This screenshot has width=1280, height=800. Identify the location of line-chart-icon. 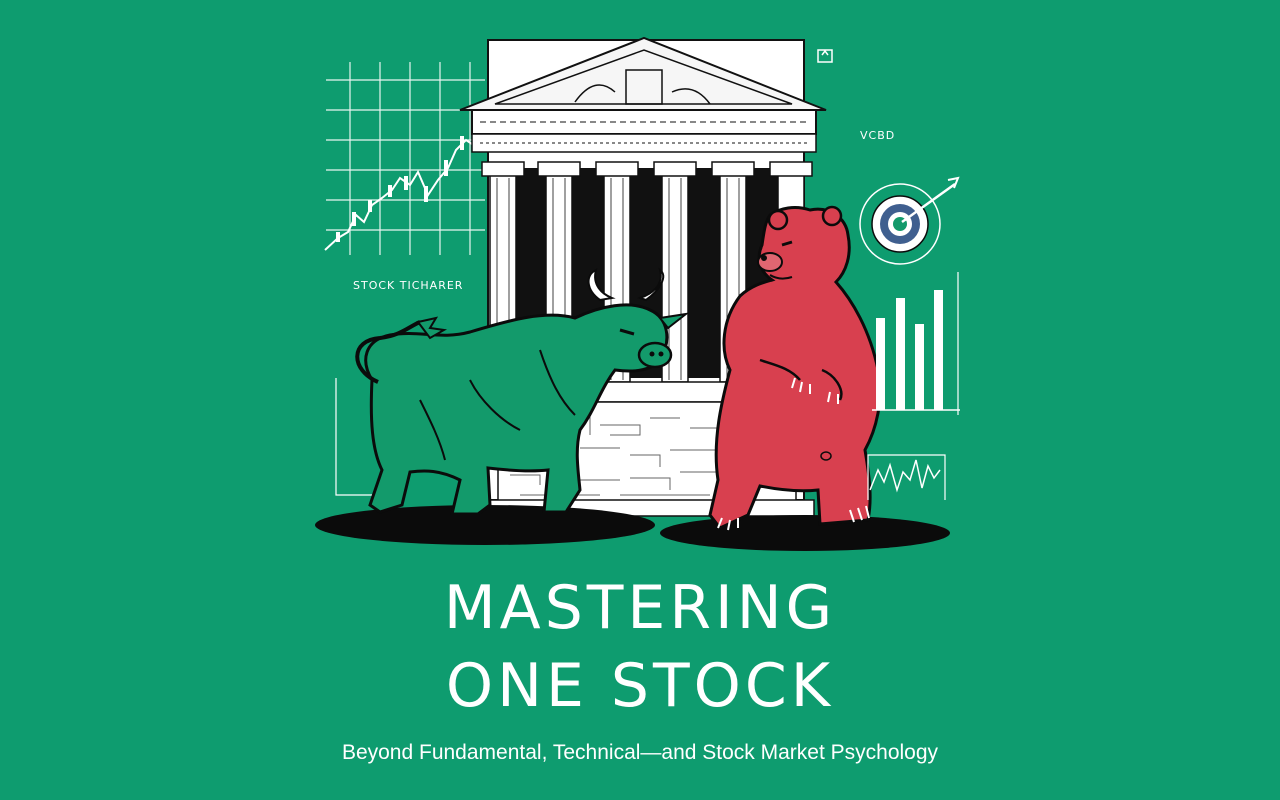
(906, 477).